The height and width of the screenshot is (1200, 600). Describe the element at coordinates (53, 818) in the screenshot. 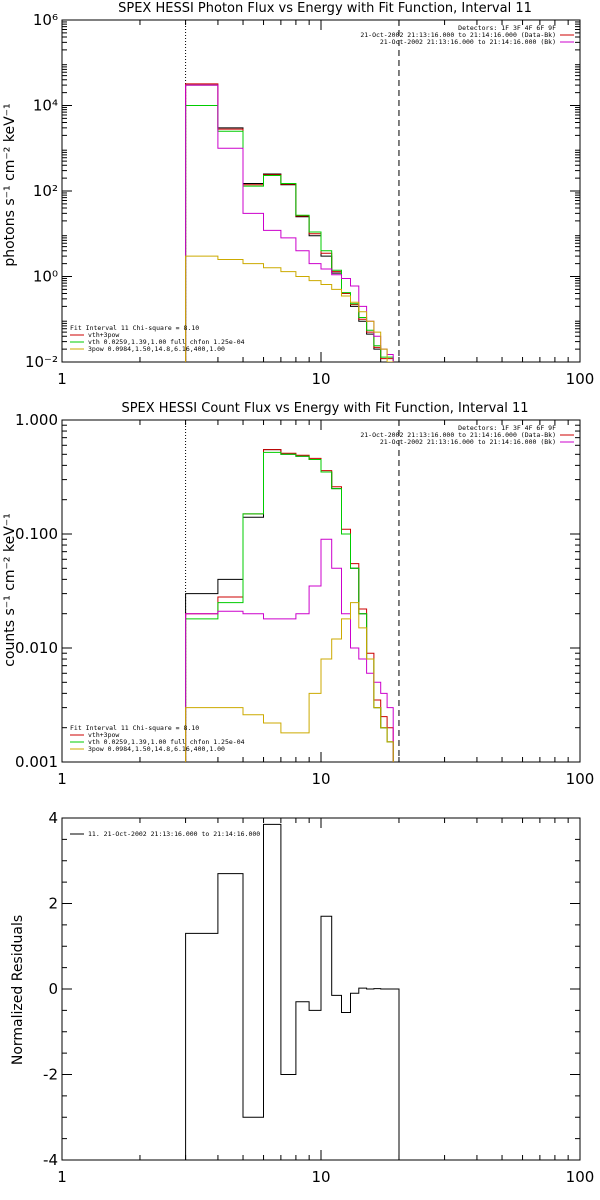

I see `y-tick-label: 4` at that location.